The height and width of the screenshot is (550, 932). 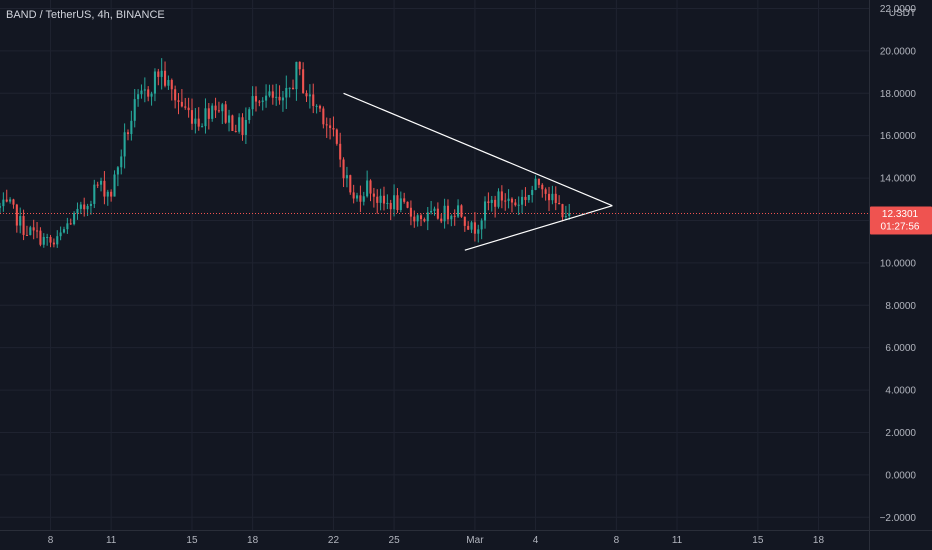 What do you see at coordinates (898, 179) in the screenshot?
I see `y-tick-label: 14.0000` at bounding box center [898, 179].